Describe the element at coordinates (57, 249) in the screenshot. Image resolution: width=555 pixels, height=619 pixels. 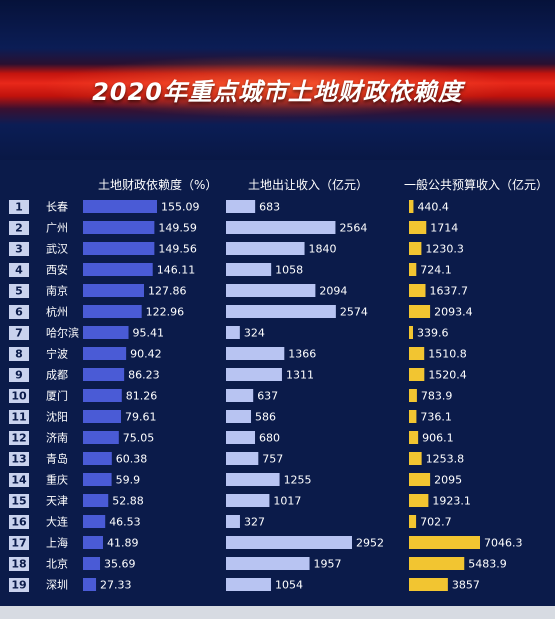
I see `city-label: 武汉` at that location.